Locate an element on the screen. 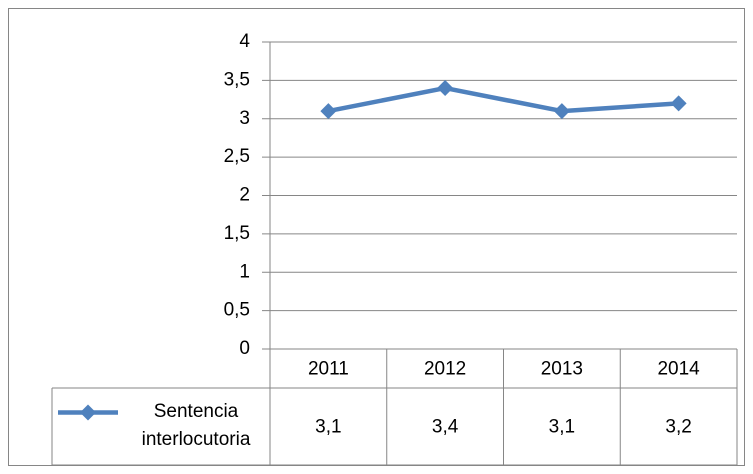 The width and height of the screenshot is (753, 474). y-tick-label: 3,5 is located at coordinates (237, 79).